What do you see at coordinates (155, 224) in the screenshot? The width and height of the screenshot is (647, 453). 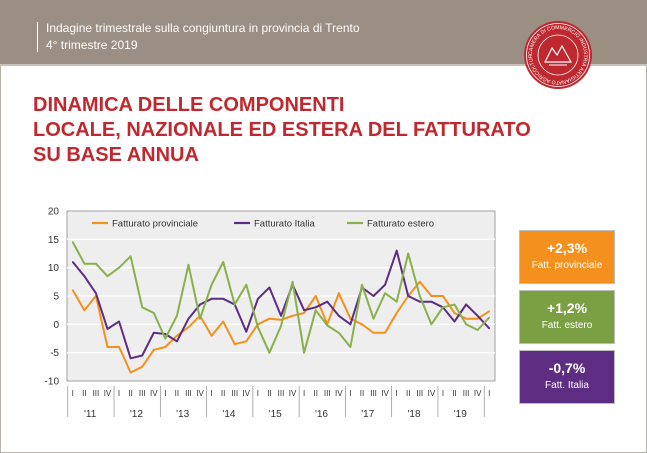 I see `legend-label: Fatturato provinciale` at bounding box center [155, 224].